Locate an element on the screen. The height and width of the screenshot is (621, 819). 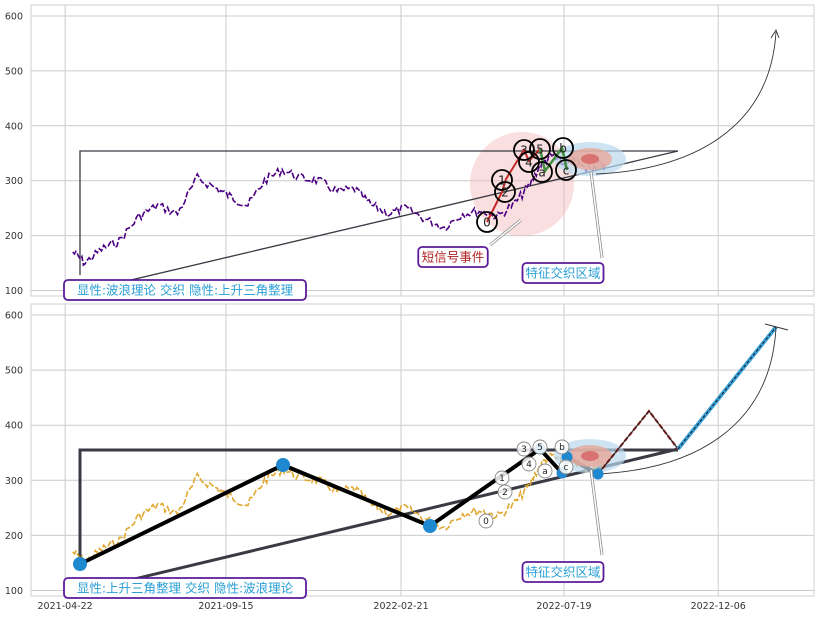
callout-pattern-bottom: 显性:上升三角整理 交织 隐性:波浪理论 is located at coordinates (185, 588).